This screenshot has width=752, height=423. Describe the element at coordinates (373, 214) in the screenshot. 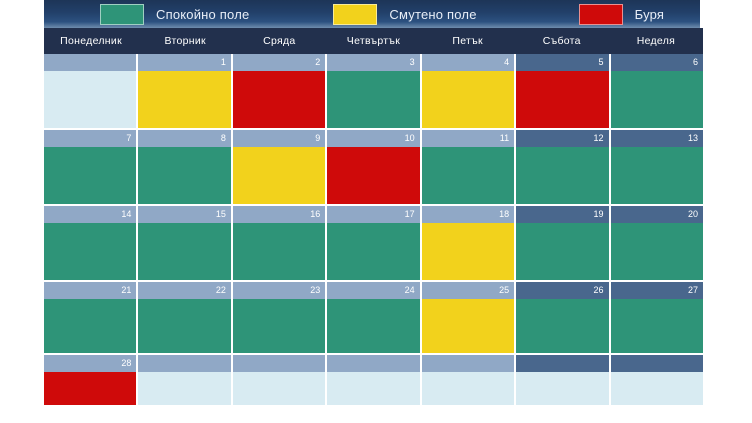

I see `day-number-strip: 17` at that location.